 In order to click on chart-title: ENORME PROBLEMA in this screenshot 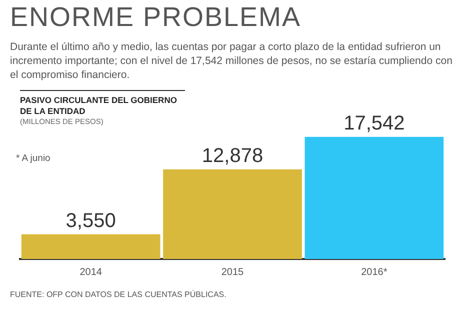, I will do `click(156, 17)`.